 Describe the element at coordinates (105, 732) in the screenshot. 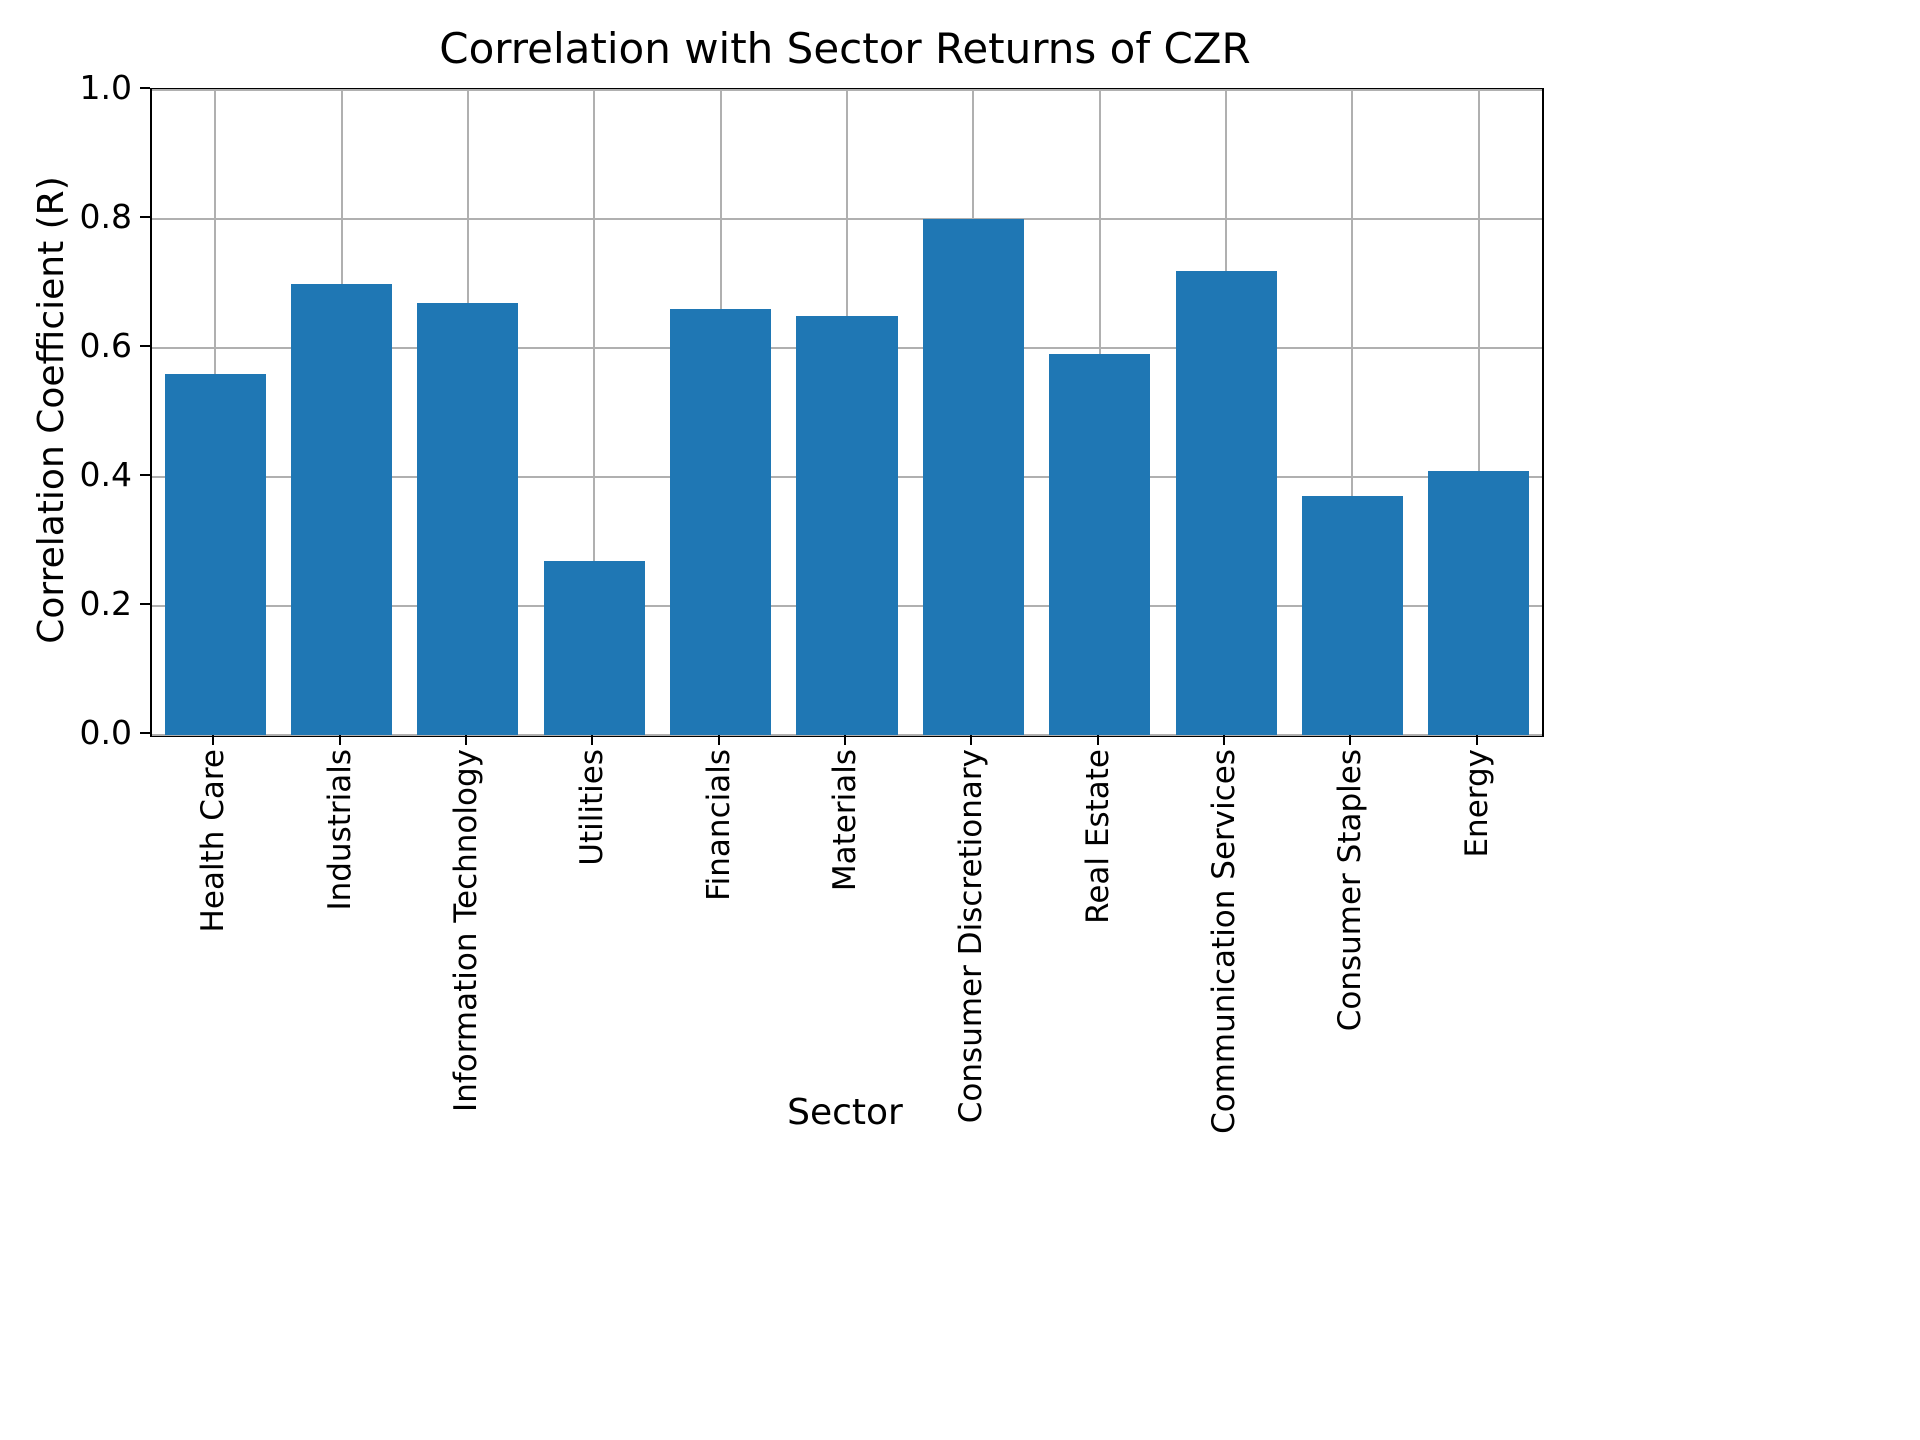

I see `y-tick-label: 0.0` at that location.